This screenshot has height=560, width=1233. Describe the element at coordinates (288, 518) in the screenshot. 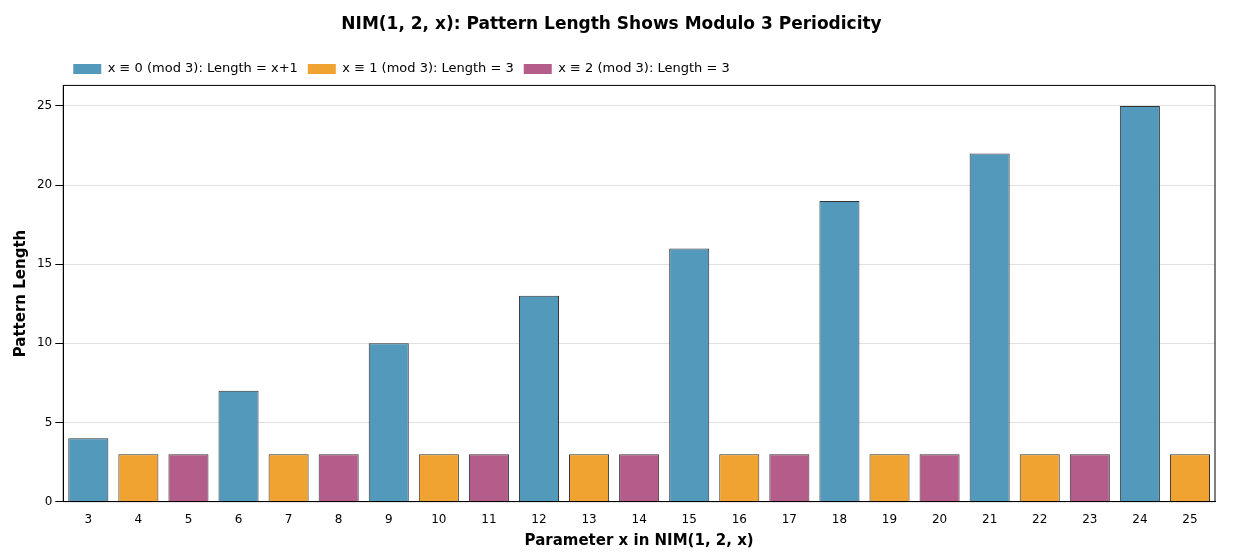

I see `x-tick-label: 7` at that location.